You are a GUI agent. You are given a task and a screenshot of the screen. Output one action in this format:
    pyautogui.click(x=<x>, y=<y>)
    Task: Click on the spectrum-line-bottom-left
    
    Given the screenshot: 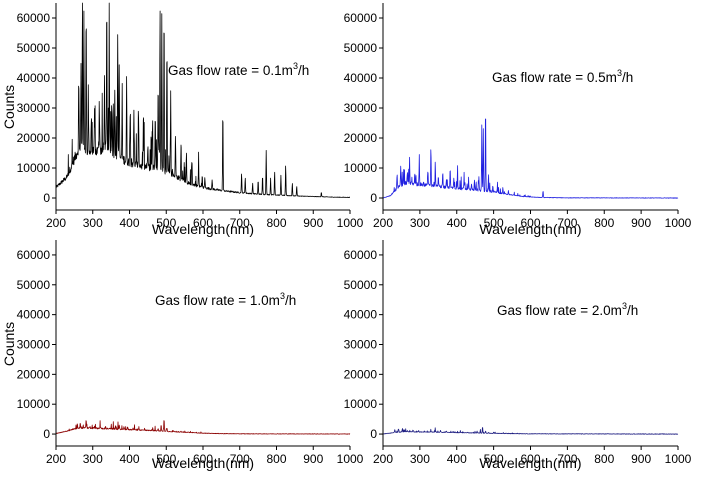 What is the action you would take?
    pyautogui.click(x=203, y=427)
    